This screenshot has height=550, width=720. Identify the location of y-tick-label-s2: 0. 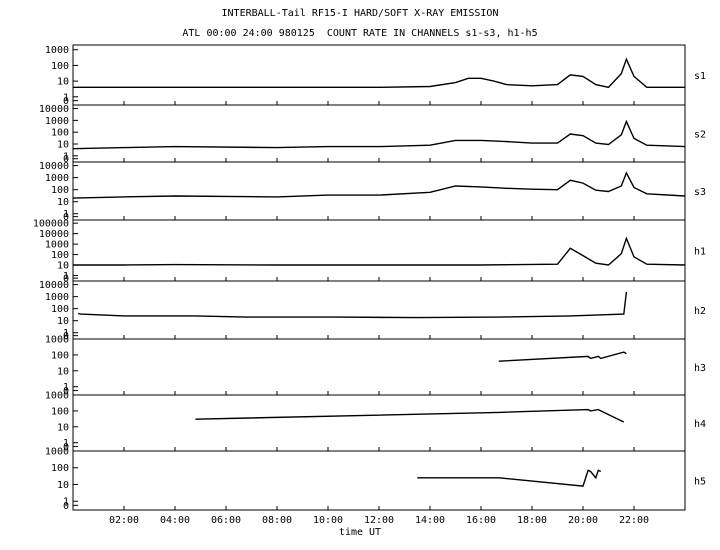
(66, 159).